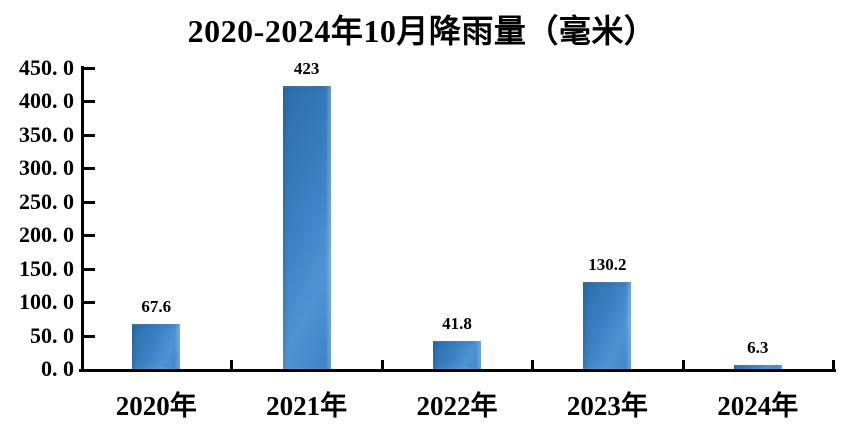 This screenshot has width=844, height=432. I want to click on bar-2020年, so click(156, 346).